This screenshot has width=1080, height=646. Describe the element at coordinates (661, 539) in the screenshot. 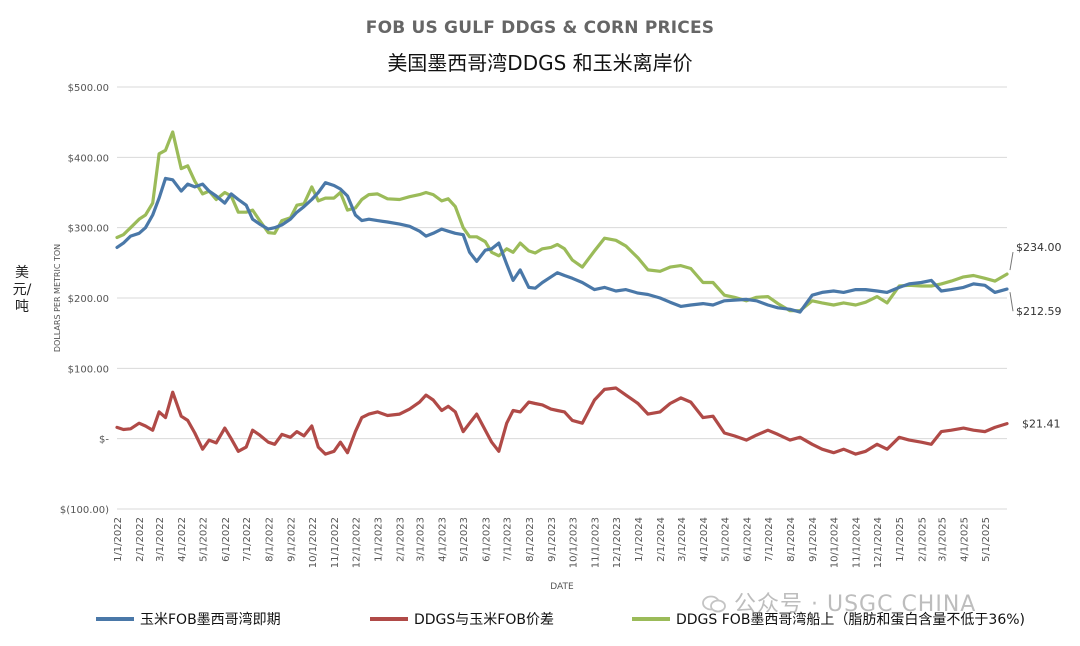

I see `x-tick-label: 2/1/2024` at that location.